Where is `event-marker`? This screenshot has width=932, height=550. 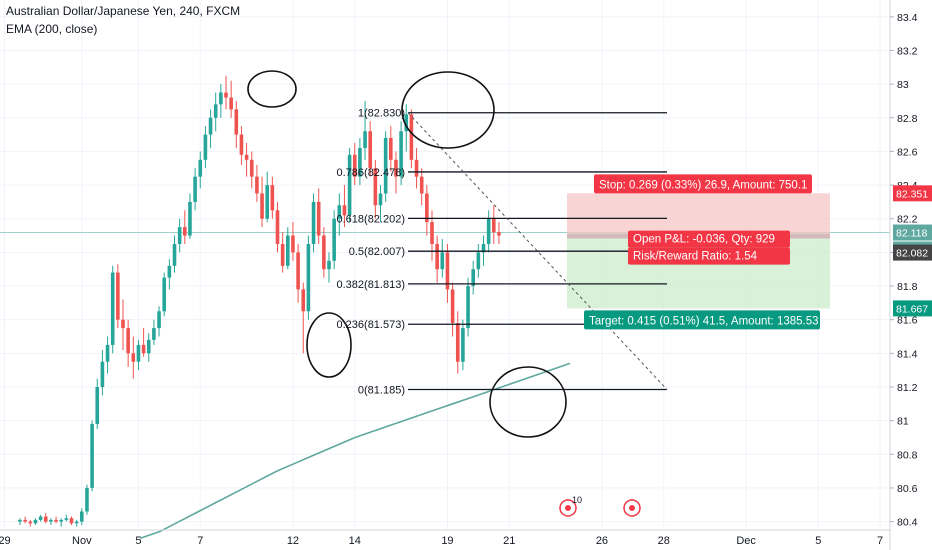 event-marker is located at coordinates (632, 508).